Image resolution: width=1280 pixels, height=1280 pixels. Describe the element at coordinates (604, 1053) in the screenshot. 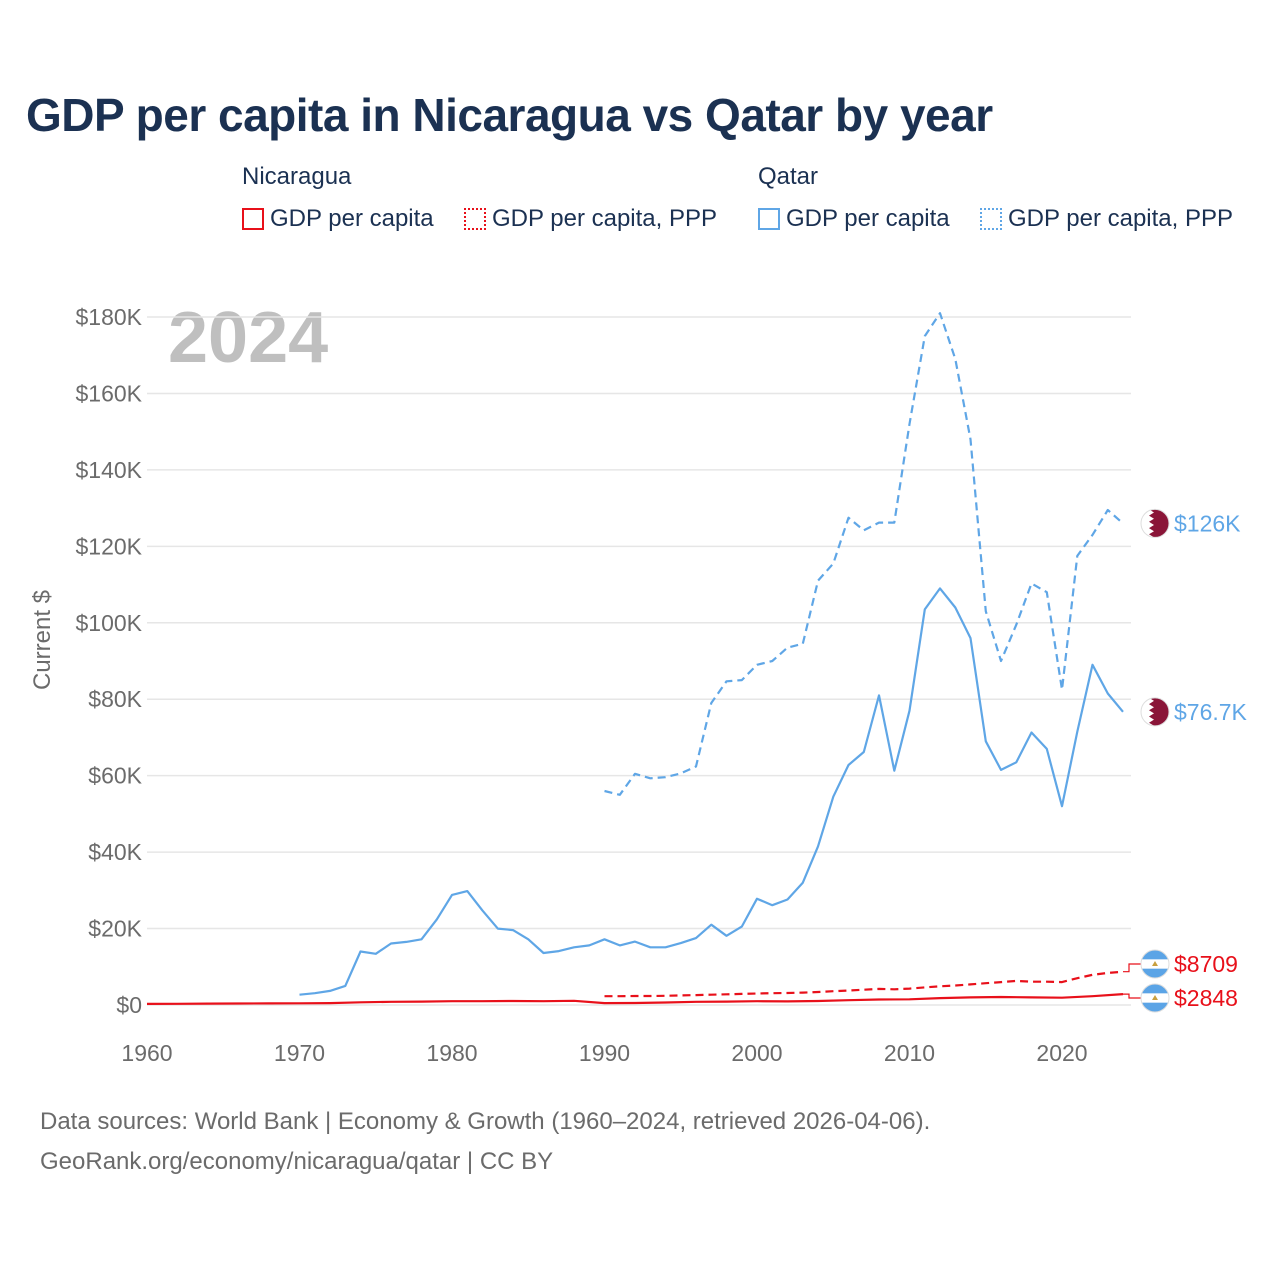

I see `x-tick-label: 1990` at that location.